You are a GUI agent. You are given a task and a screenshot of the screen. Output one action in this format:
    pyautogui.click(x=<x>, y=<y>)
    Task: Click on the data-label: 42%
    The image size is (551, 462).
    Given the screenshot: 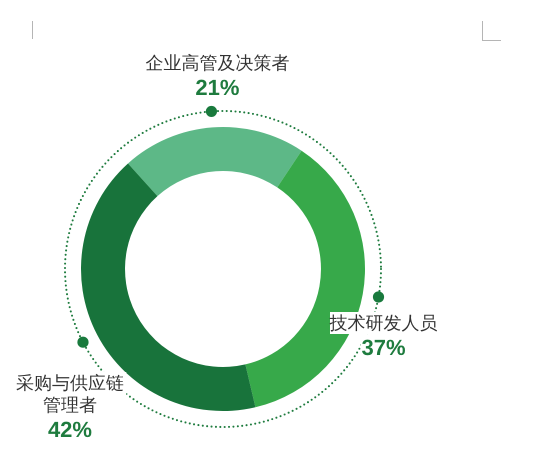 What is the action you would take?
    pyautogui.click(x=70, y=430)
    